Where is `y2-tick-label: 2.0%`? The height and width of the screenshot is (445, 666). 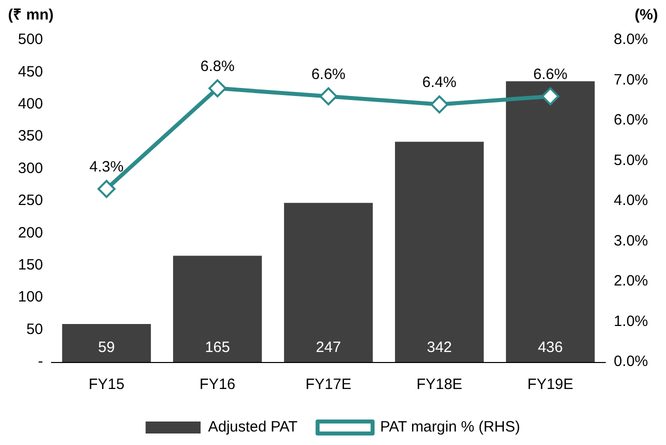
y2-tick-label: 2.0% is located at coordinates (631, 281).